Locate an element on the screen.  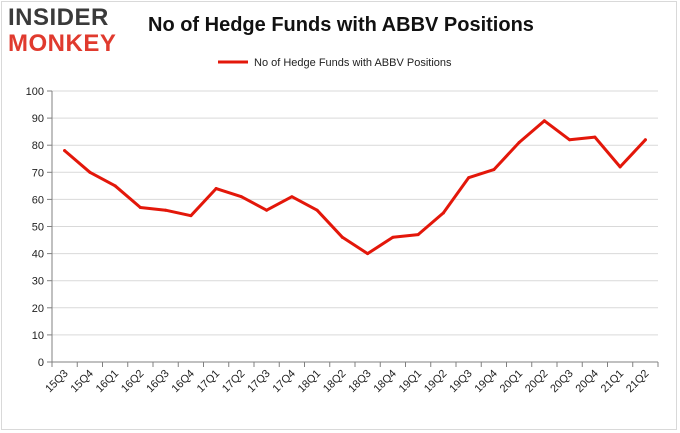
x-tick-label: 21Q1 is located at coordinates (613, 382).